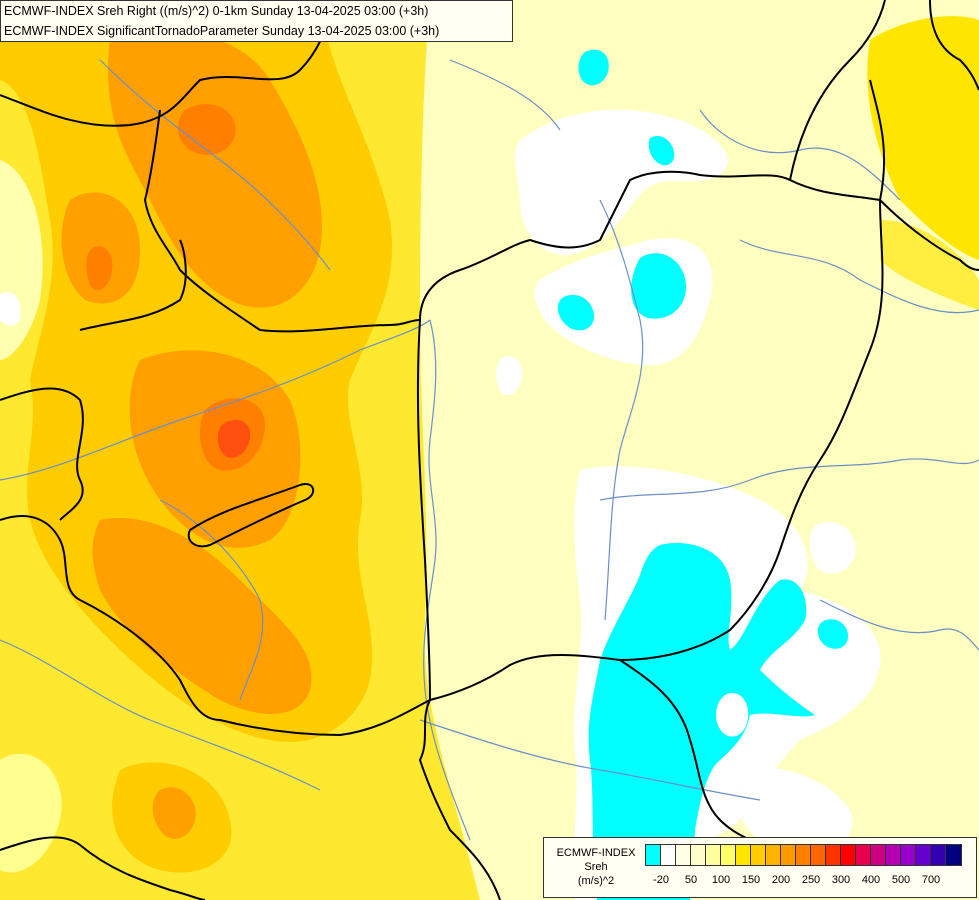 This screenshot has height=900, width=979. I want to click on border-slovenia-croatia, so click(215, 626).